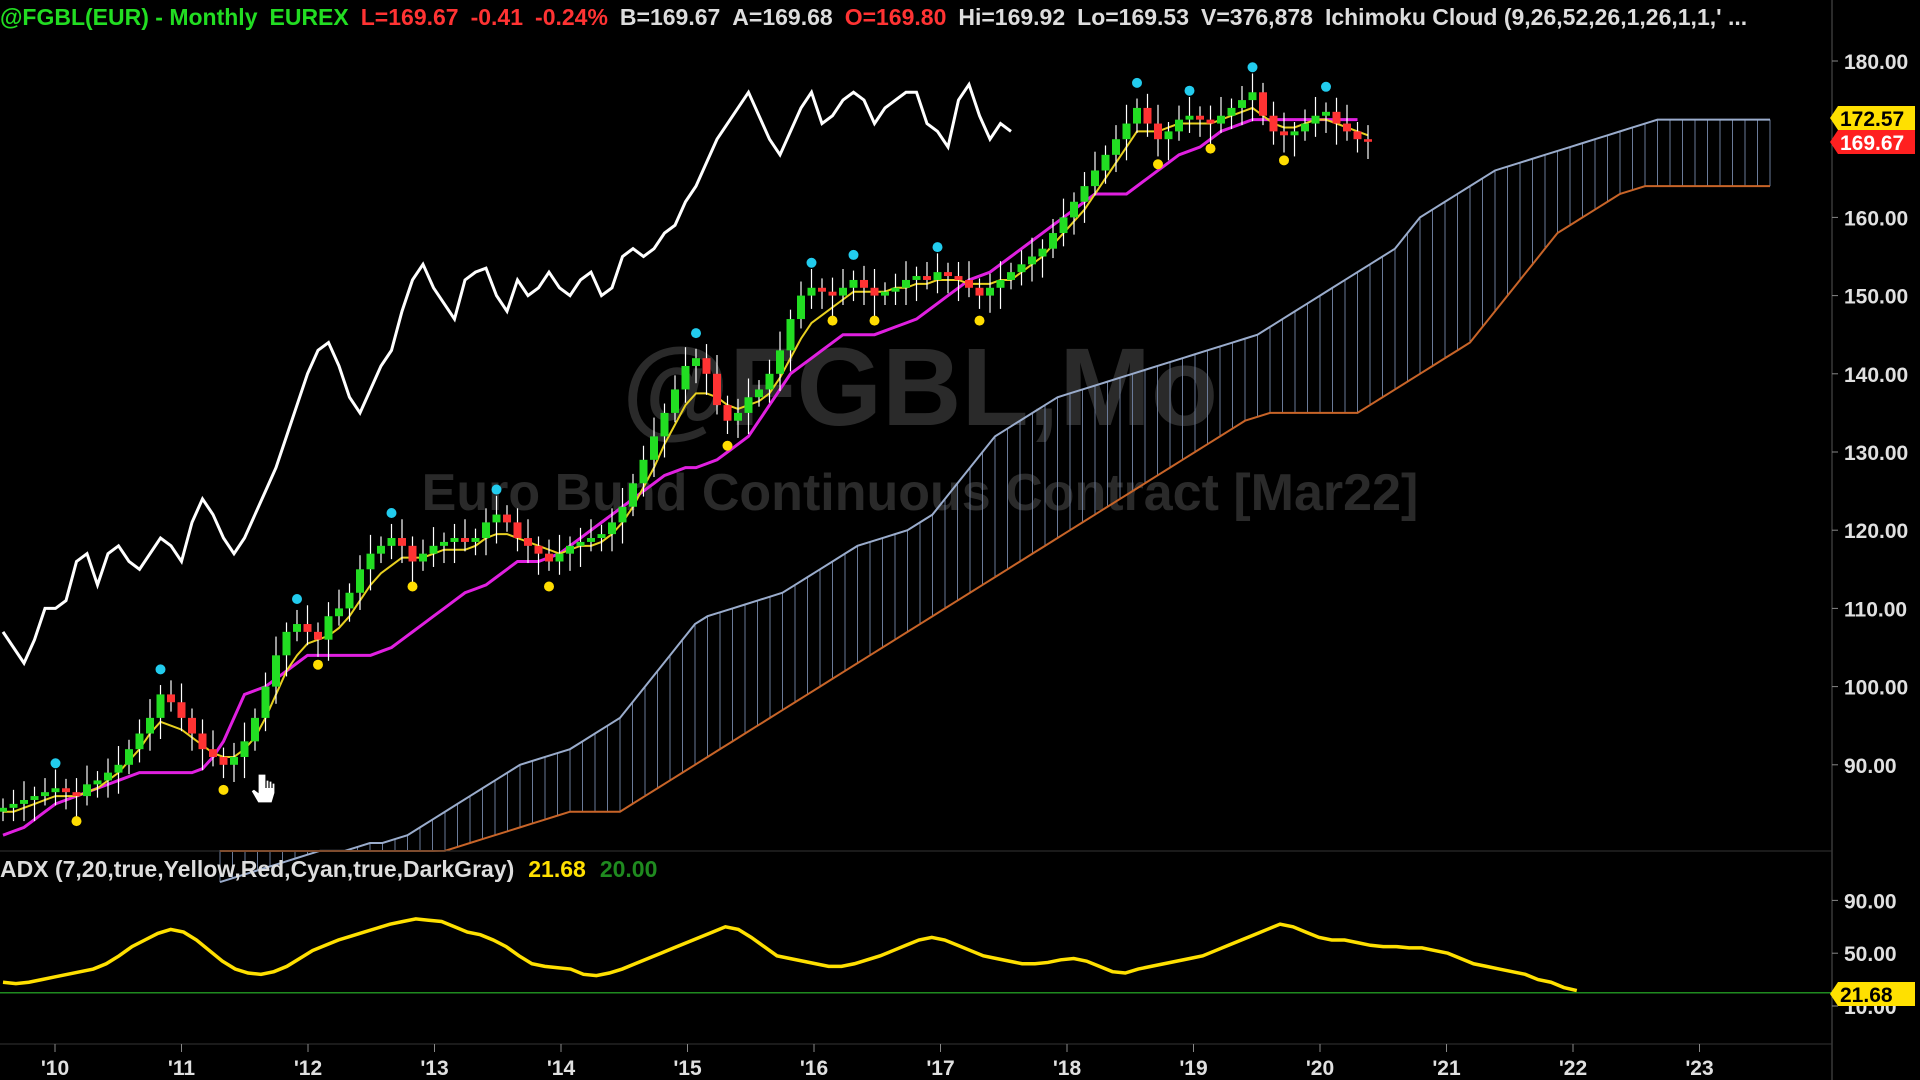 The image size is (1920, 1080). What do you see at coordinates (670, 17) in the screenshot?
I see `bid-price: B=169.67` at bounding box center [670, 17].